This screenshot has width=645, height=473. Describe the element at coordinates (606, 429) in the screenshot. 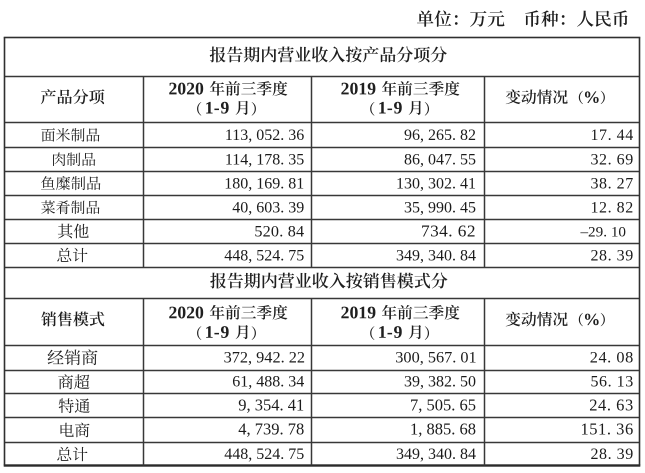

I see `svg-text: 151. 36` at that location.